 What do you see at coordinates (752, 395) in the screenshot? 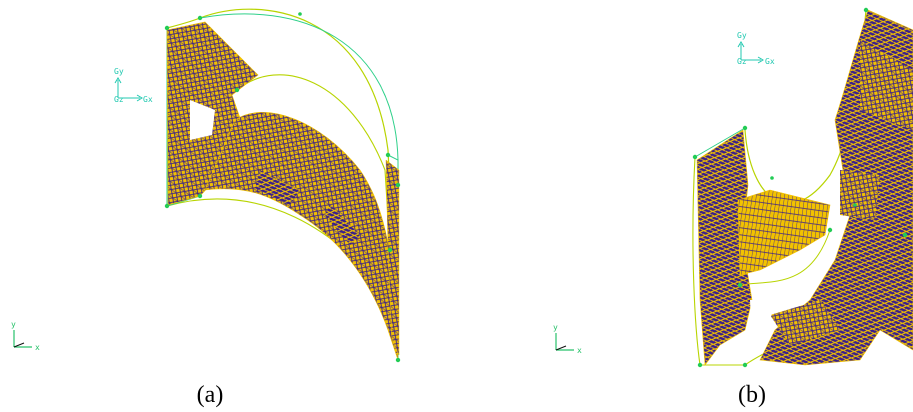
I see `panel-caption: (b)` at bounding box center [752, 395].